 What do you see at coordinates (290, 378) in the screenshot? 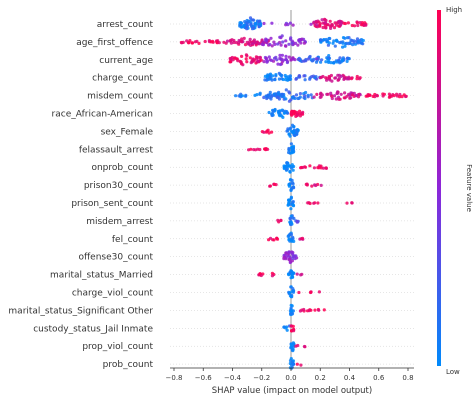
I see `x-tick-label: 0.0` at bounding box center [290, 378].